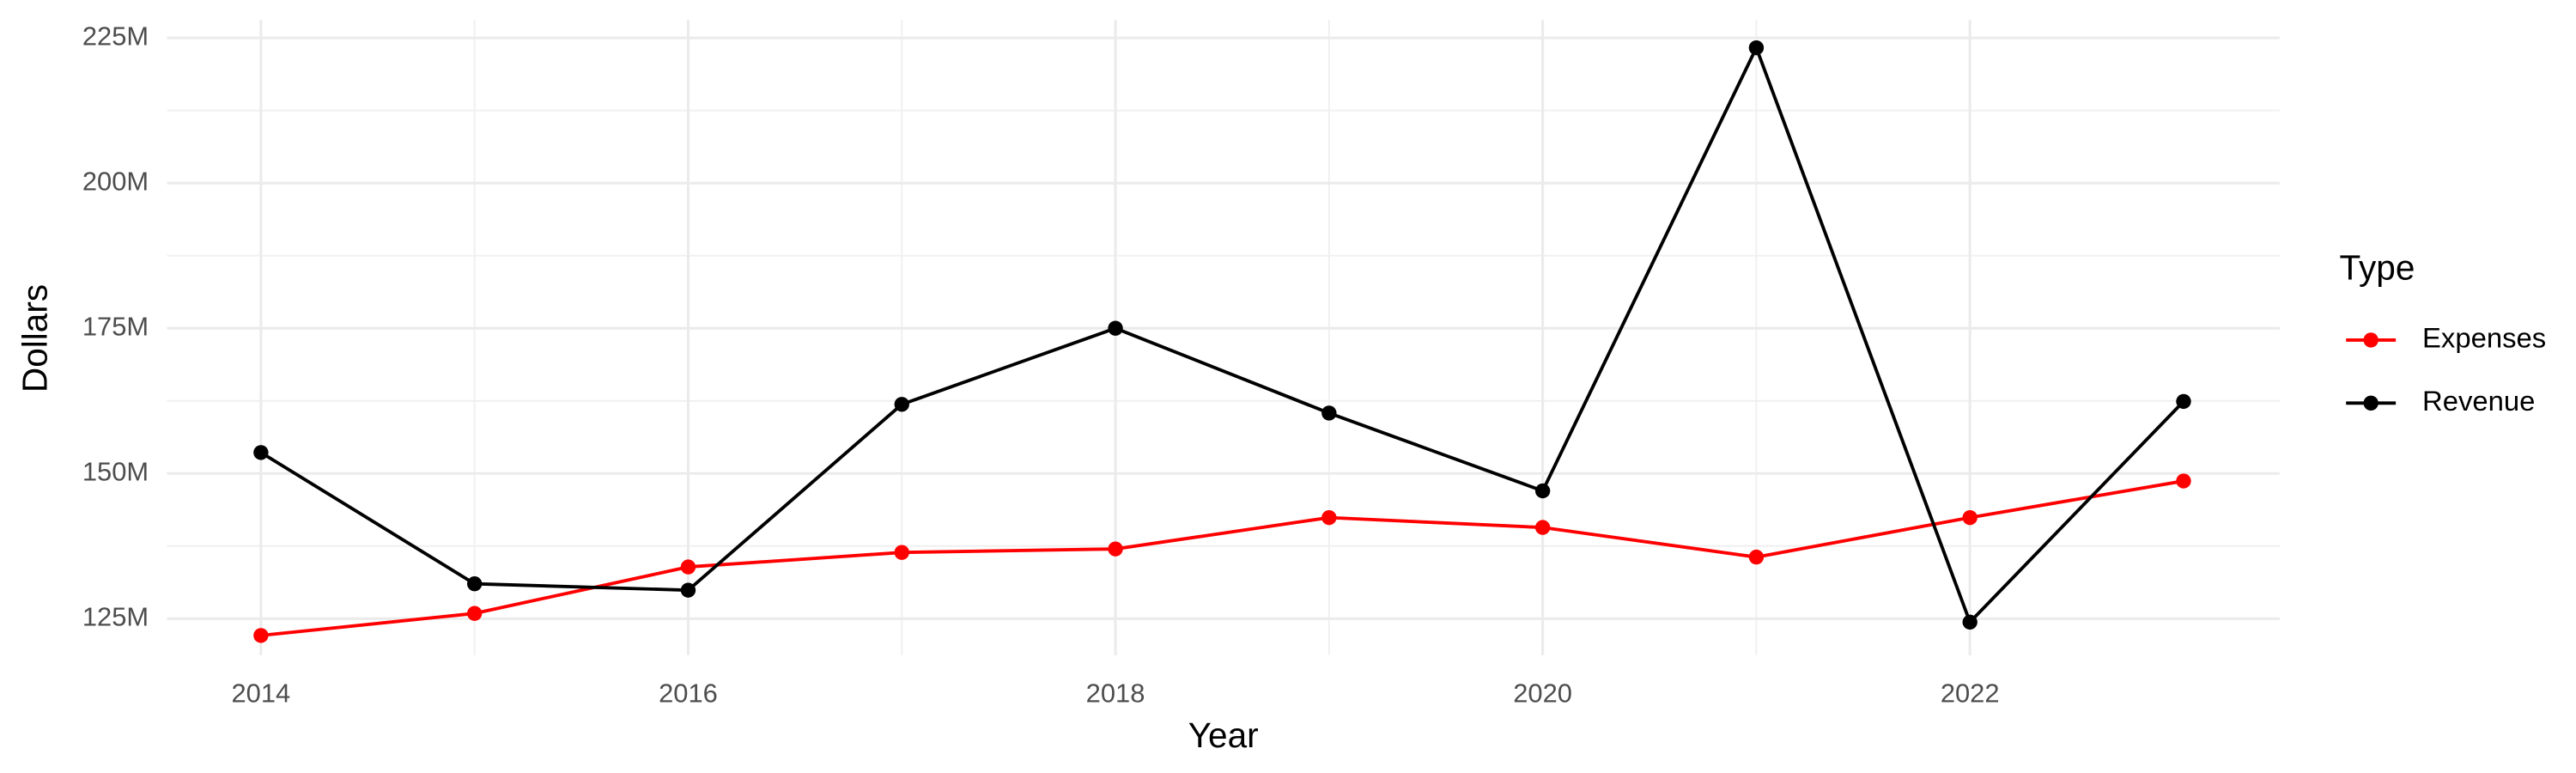 Image resolution: width=2576 pixels, height=773 pixels. I want to click on y-tick-label: 150M, so click(116, 471).